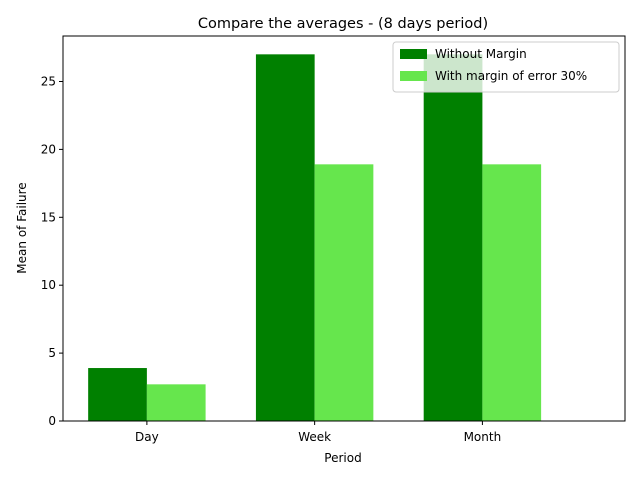  Describe the element at coordinates (344, 293) in the screenshot. I see `bar-with-margin-of-error-30--week` at that location.